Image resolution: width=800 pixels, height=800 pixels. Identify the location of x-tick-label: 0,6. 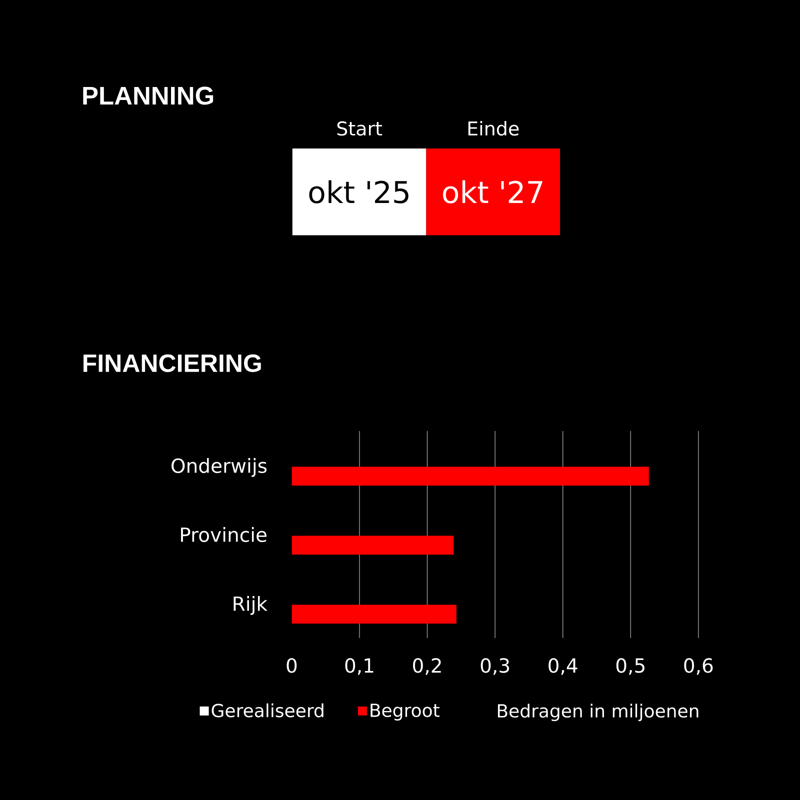
(698, 666).